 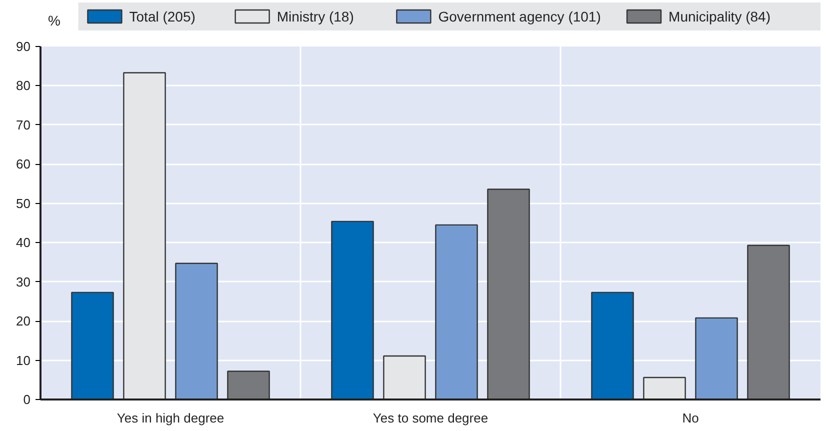 What do you see at coordinates (23, 124) in the screenshot?
I see `y-tick-label: 70` at bounding box center [23, 124].